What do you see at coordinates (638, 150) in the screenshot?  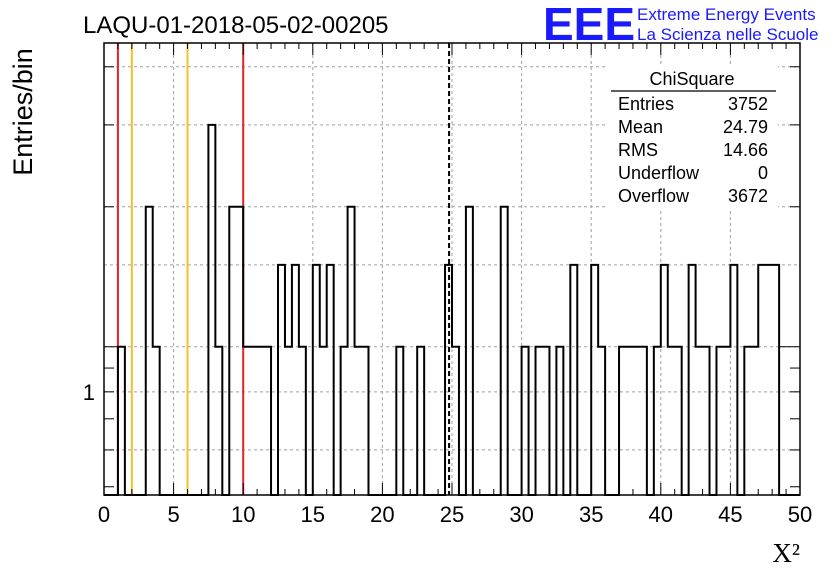 I see `stats-label-rms: RMS` at bounding box center [638, 150].